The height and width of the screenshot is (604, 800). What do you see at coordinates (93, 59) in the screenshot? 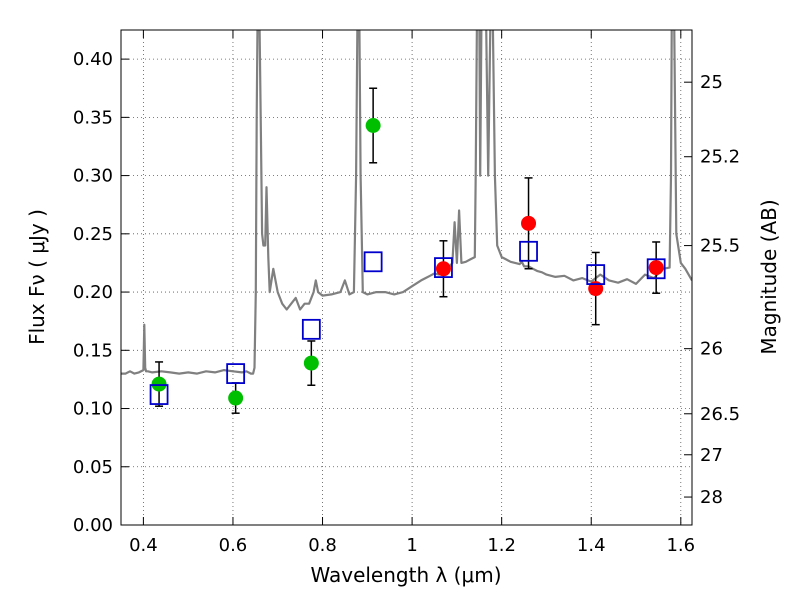
I see `y-tick-label: 0.40` at bounding box center [93, 59].